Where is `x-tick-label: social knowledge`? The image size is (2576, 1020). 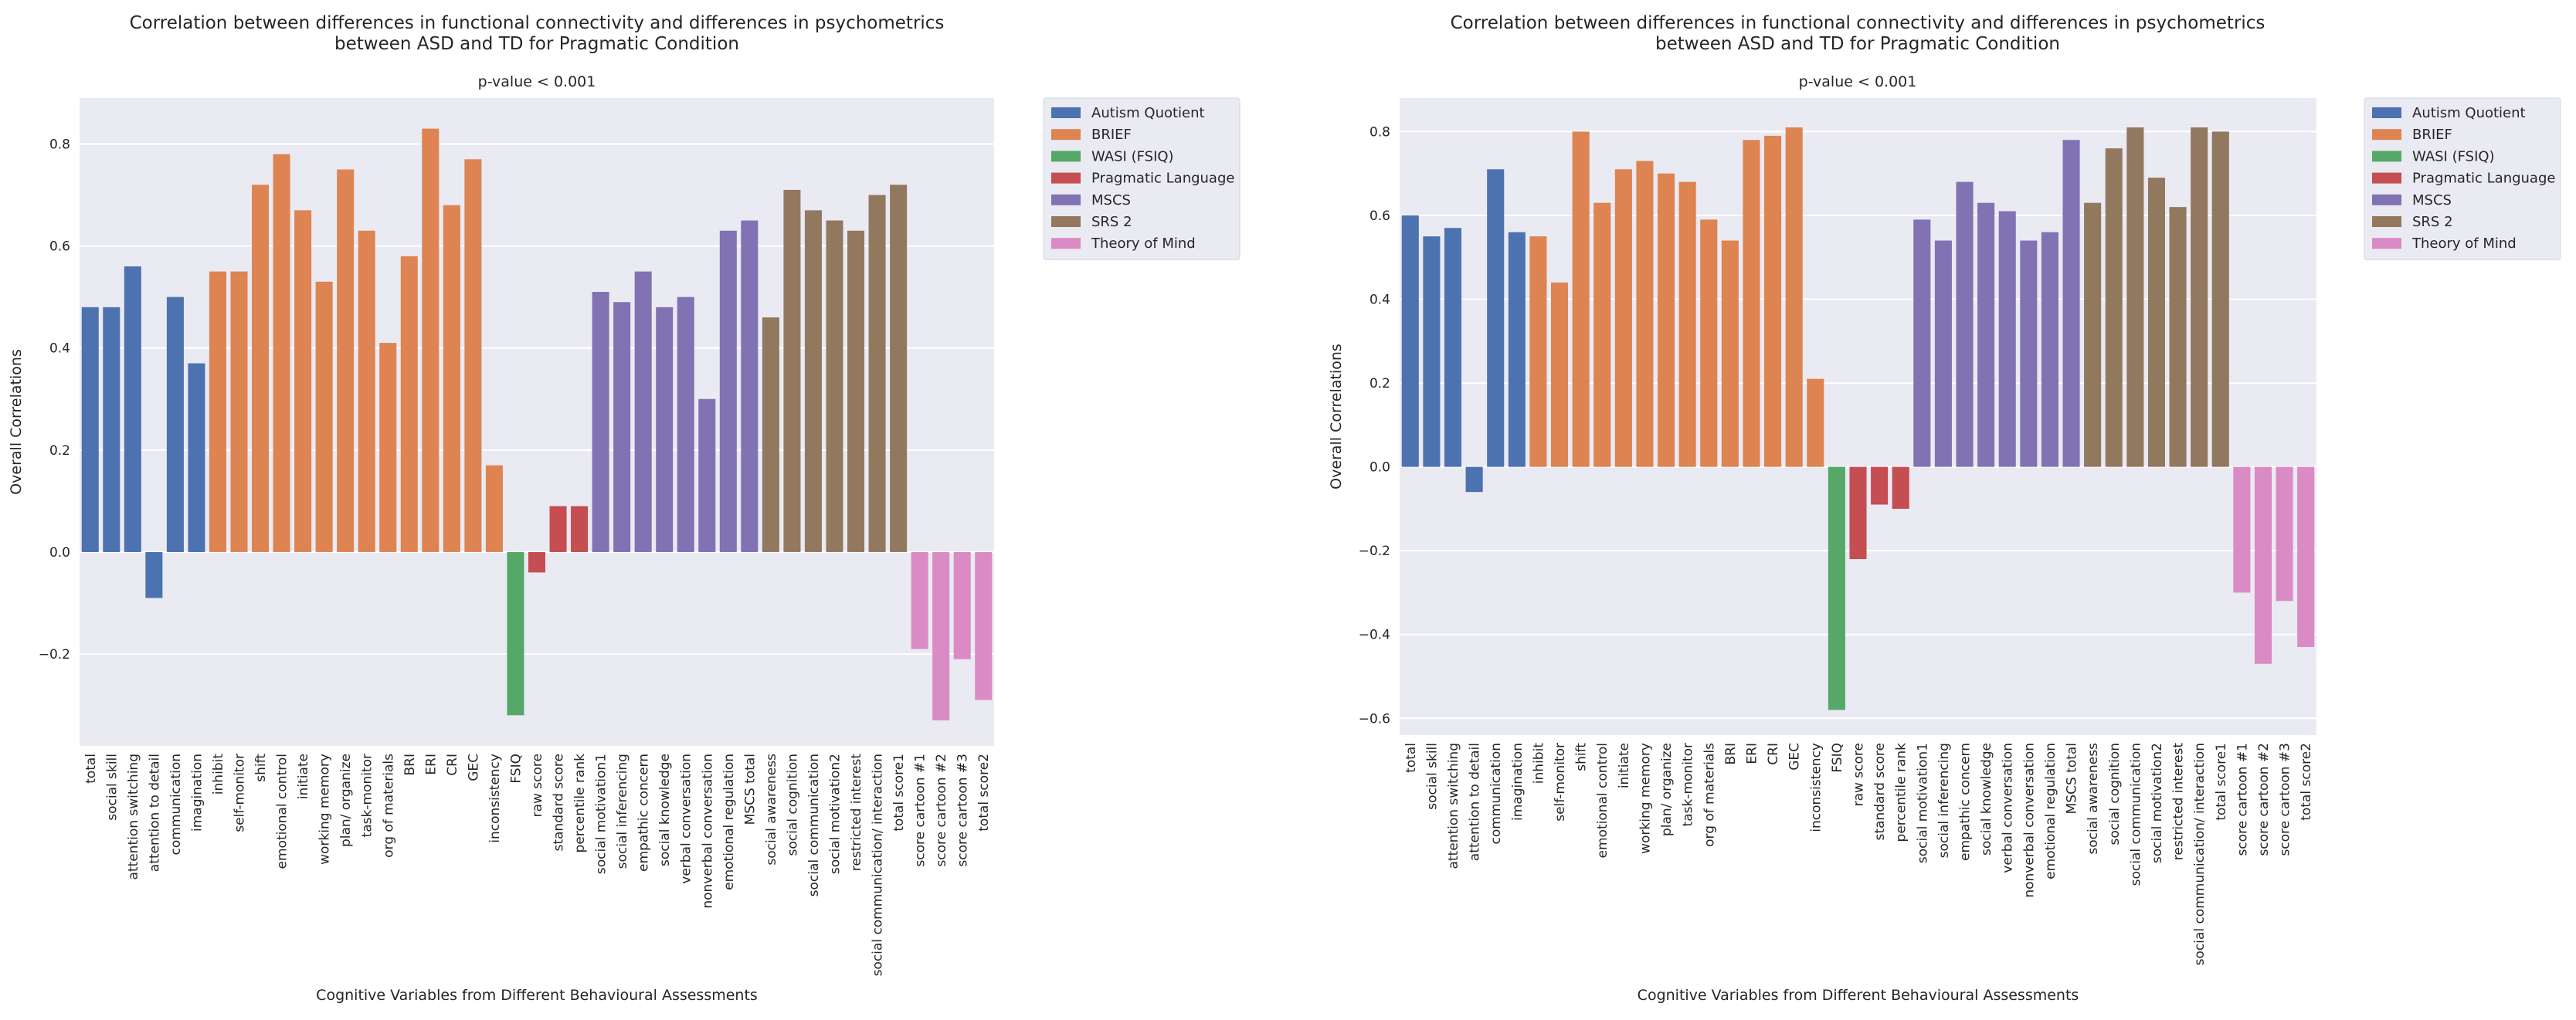 x-tick-label: social knowledge is located at coordinates (665, 810).